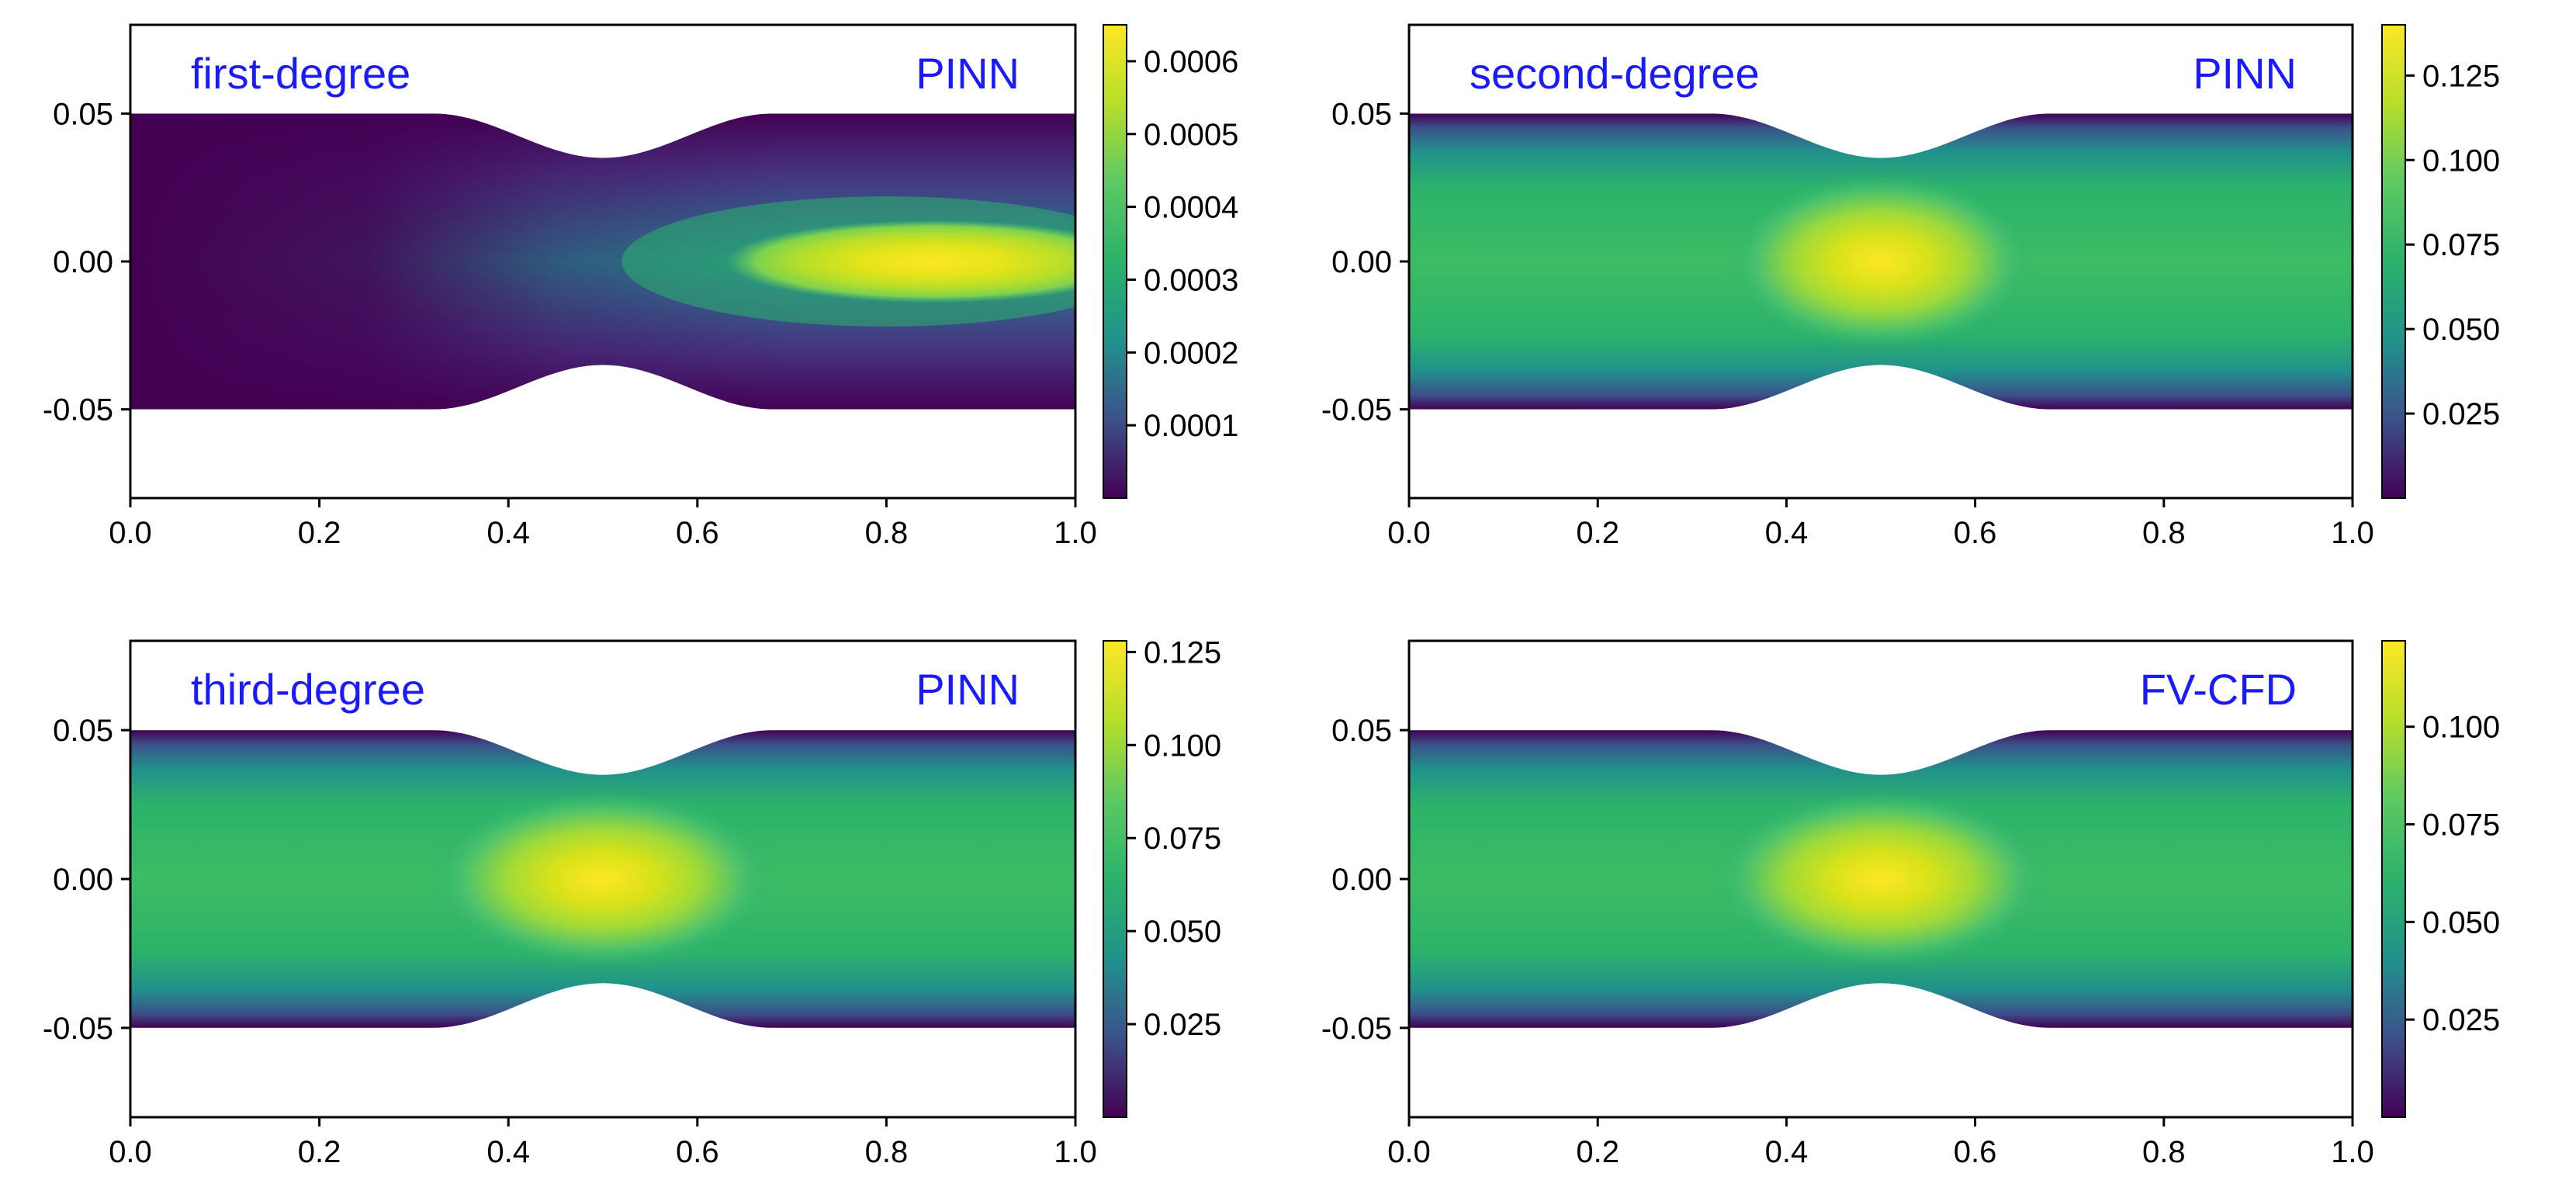  What do you see at coordinates (1191, 353) in the screenshot?
I see `colorbar-tick-label: 0.0002` at bounding box center [1191, 353].